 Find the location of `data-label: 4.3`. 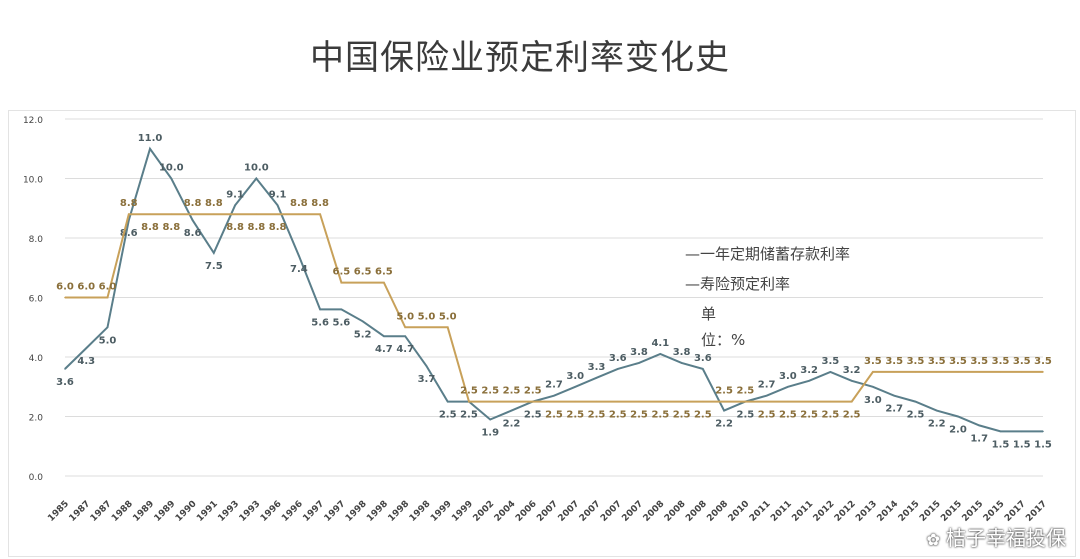

data-label: 4.3 is located at coordinates (86, 361).